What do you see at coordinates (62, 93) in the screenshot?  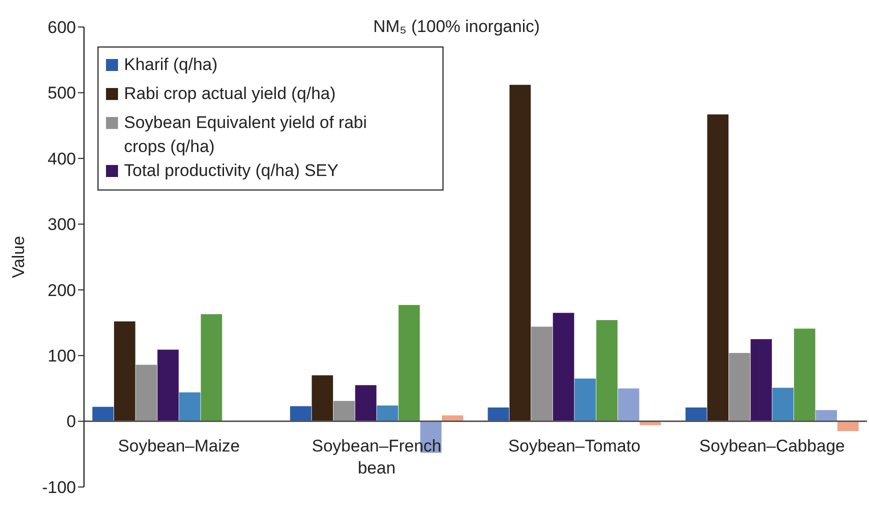 I see `y-tick-label: 500` at bounding box center [62, 93].